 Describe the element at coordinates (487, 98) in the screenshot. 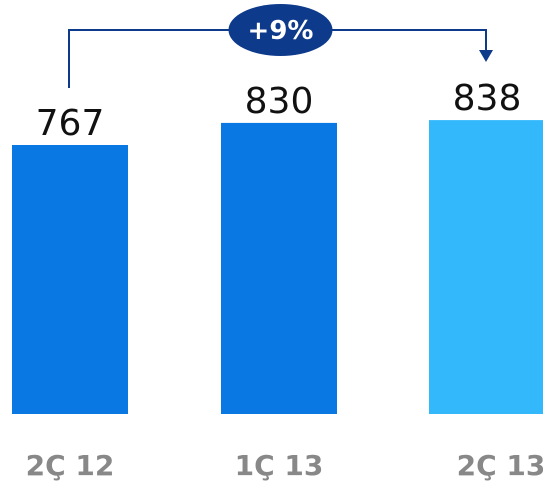

I see `value-label-3: 838` at that location.